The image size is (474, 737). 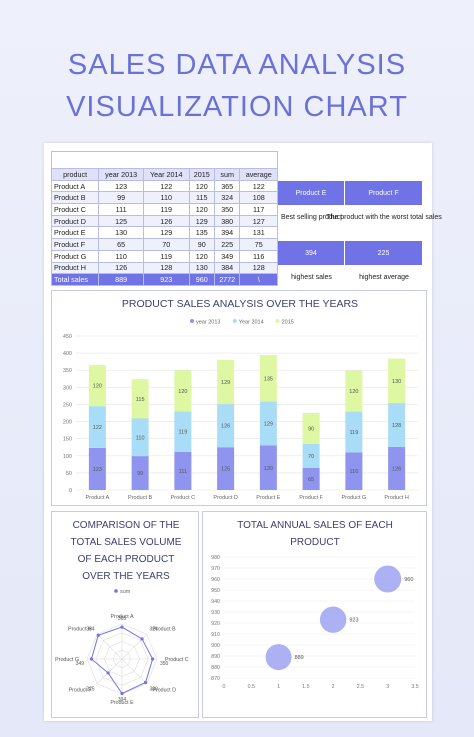 What do you see at coordinates (67, 405) in the screenshot?
I see `y-tick-label: 250` at bounding box center [67, 405].